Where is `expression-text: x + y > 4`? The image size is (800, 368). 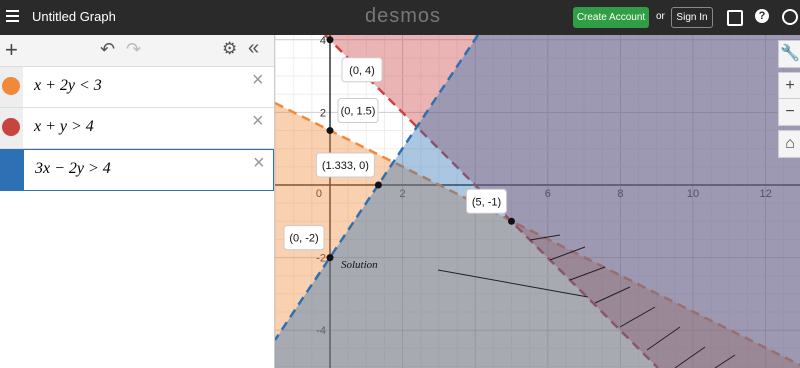
expression-text: x + y > 4 is located at coordinates (64, 126).